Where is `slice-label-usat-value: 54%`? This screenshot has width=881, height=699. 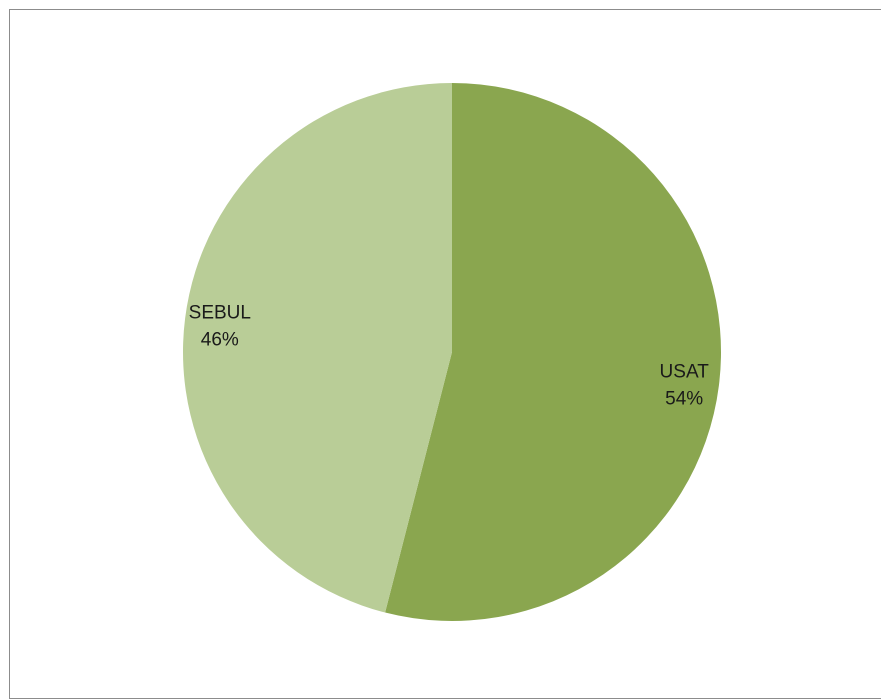
slice-label-usat-value: 54% is located at coordinates (684, 398).